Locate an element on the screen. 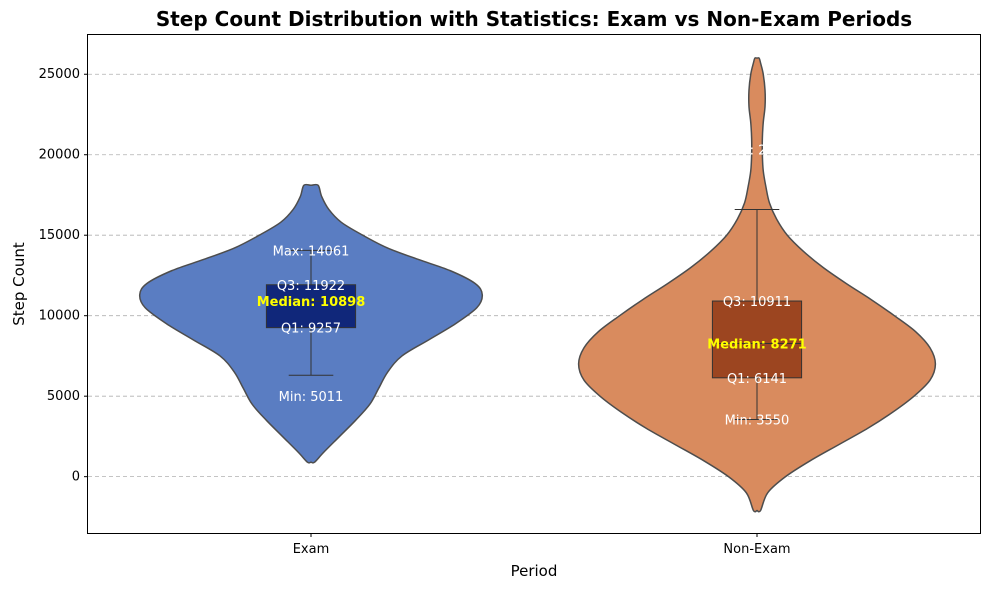 This screenshot has width=989, height=590. x-tick-label: Exam is located at coordinates (311, 549).